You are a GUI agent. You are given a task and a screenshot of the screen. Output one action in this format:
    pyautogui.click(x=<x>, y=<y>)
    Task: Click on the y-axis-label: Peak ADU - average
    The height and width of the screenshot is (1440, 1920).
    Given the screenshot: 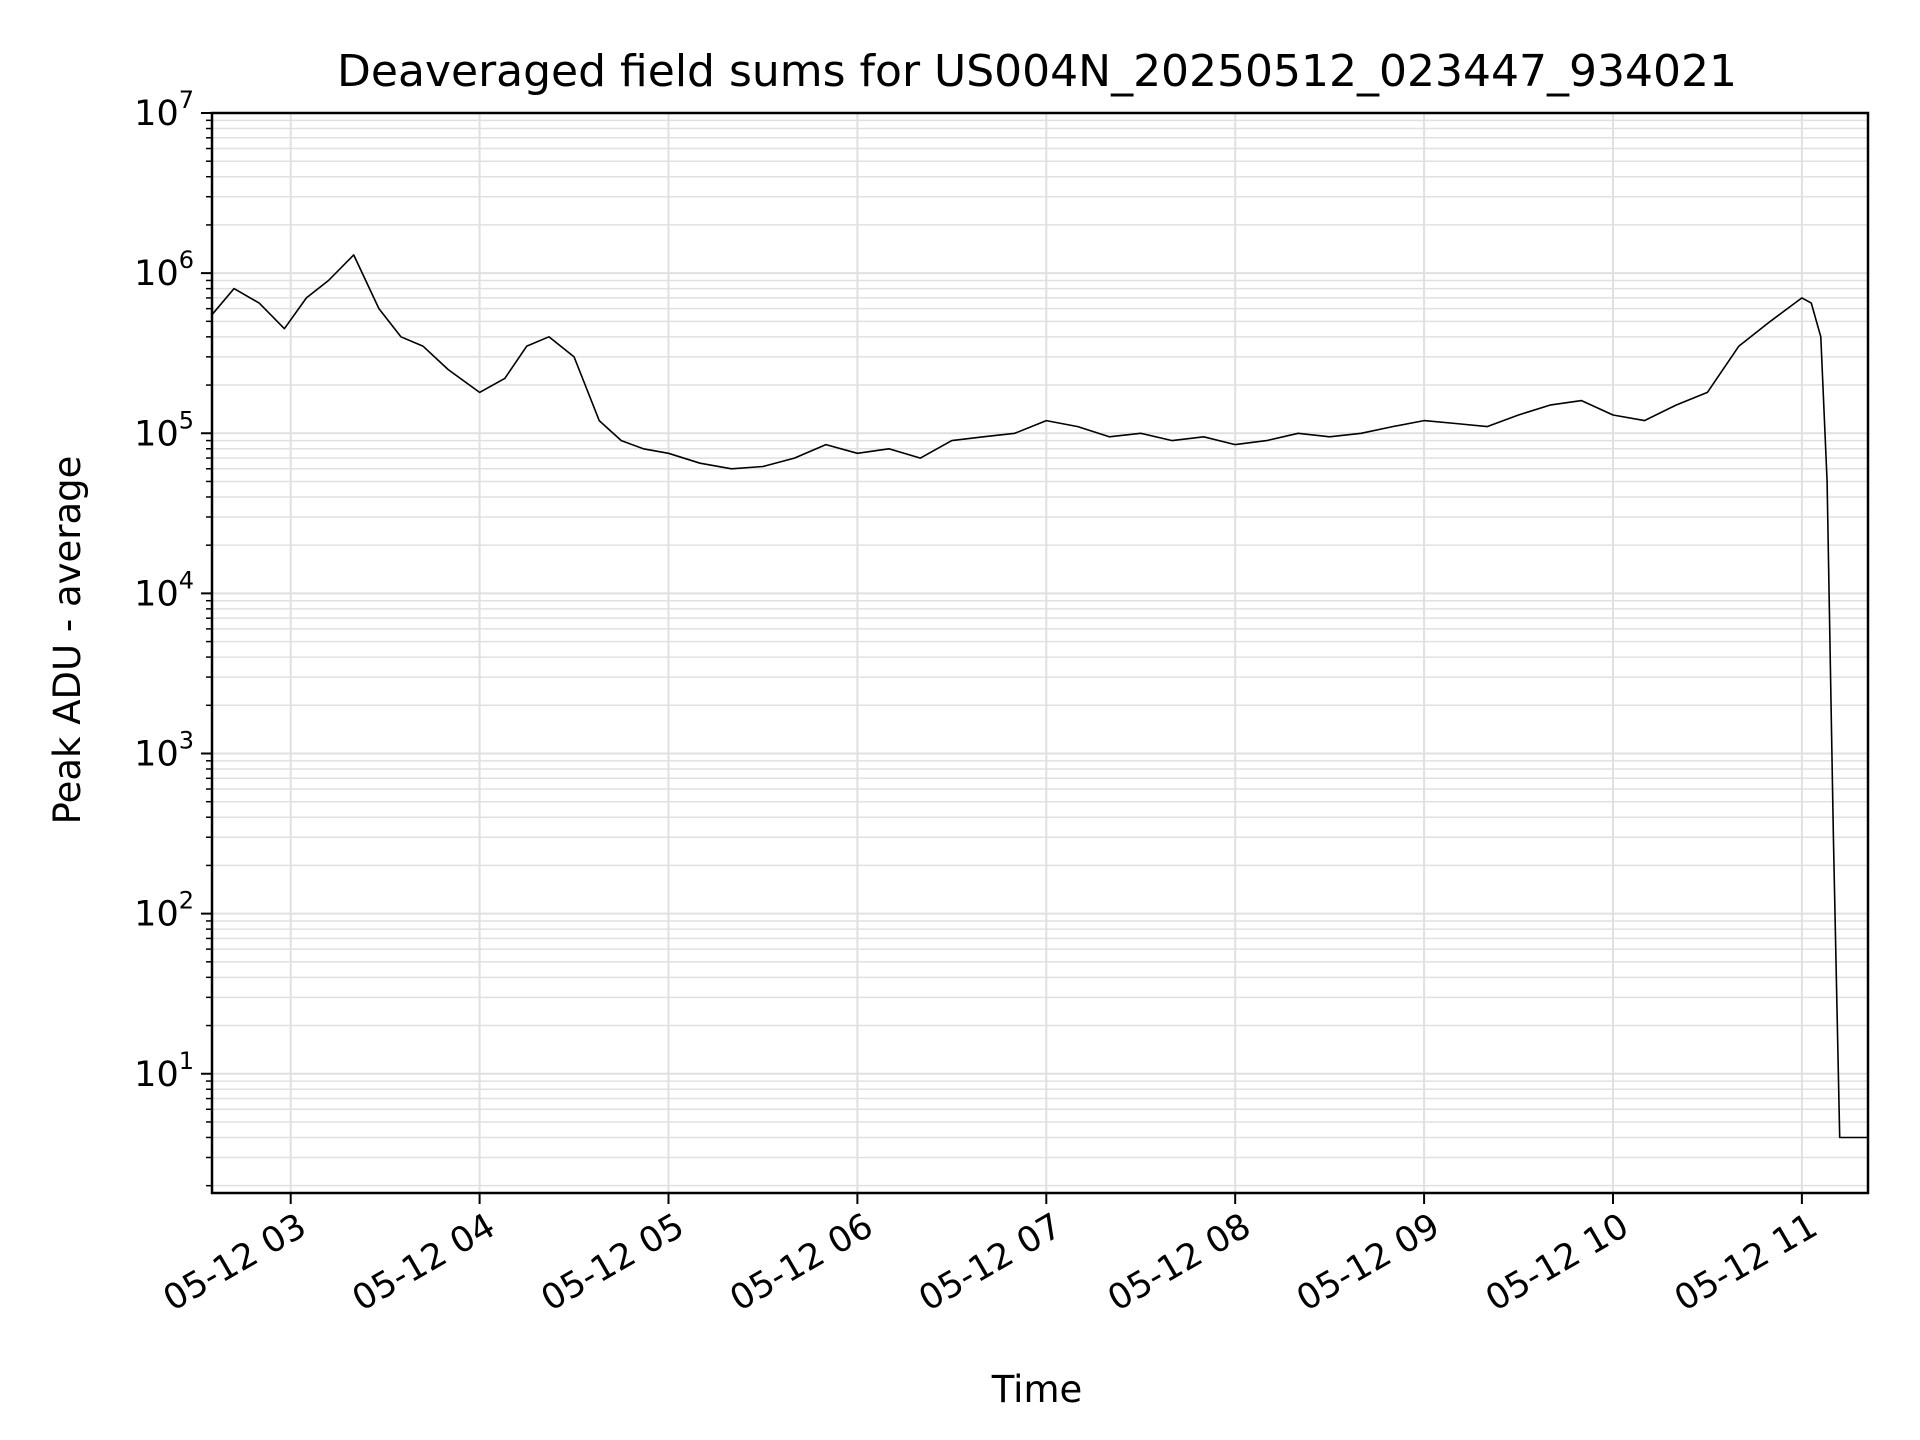 What is the action you would take?
    pyautogui.click(x=67, y=640)
    